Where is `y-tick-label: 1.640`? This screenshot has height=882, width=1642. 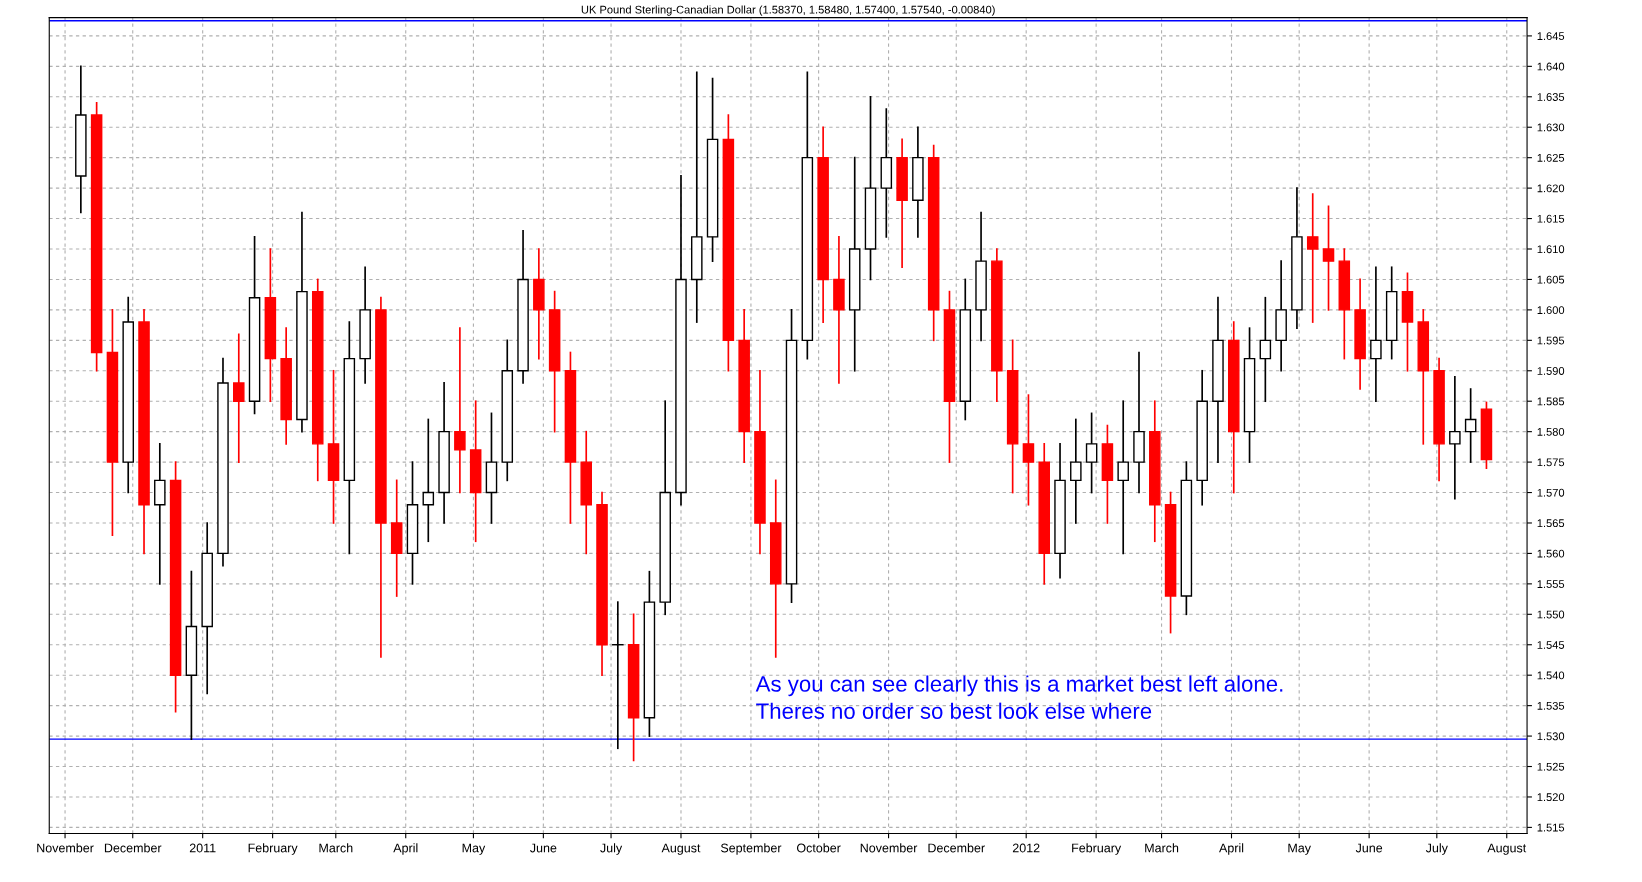 y-tick-label: 1.640 is located at coordinates (1551, 66).